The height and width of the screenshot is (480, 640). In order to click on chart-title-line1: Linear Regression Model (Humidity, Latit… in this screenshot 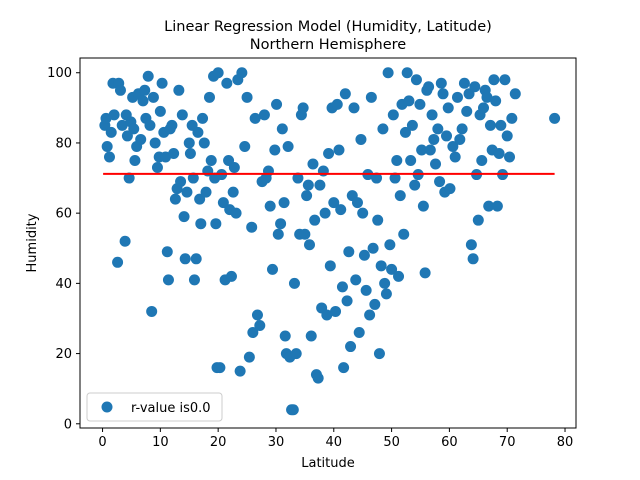, I will do `click(328, 27)`.